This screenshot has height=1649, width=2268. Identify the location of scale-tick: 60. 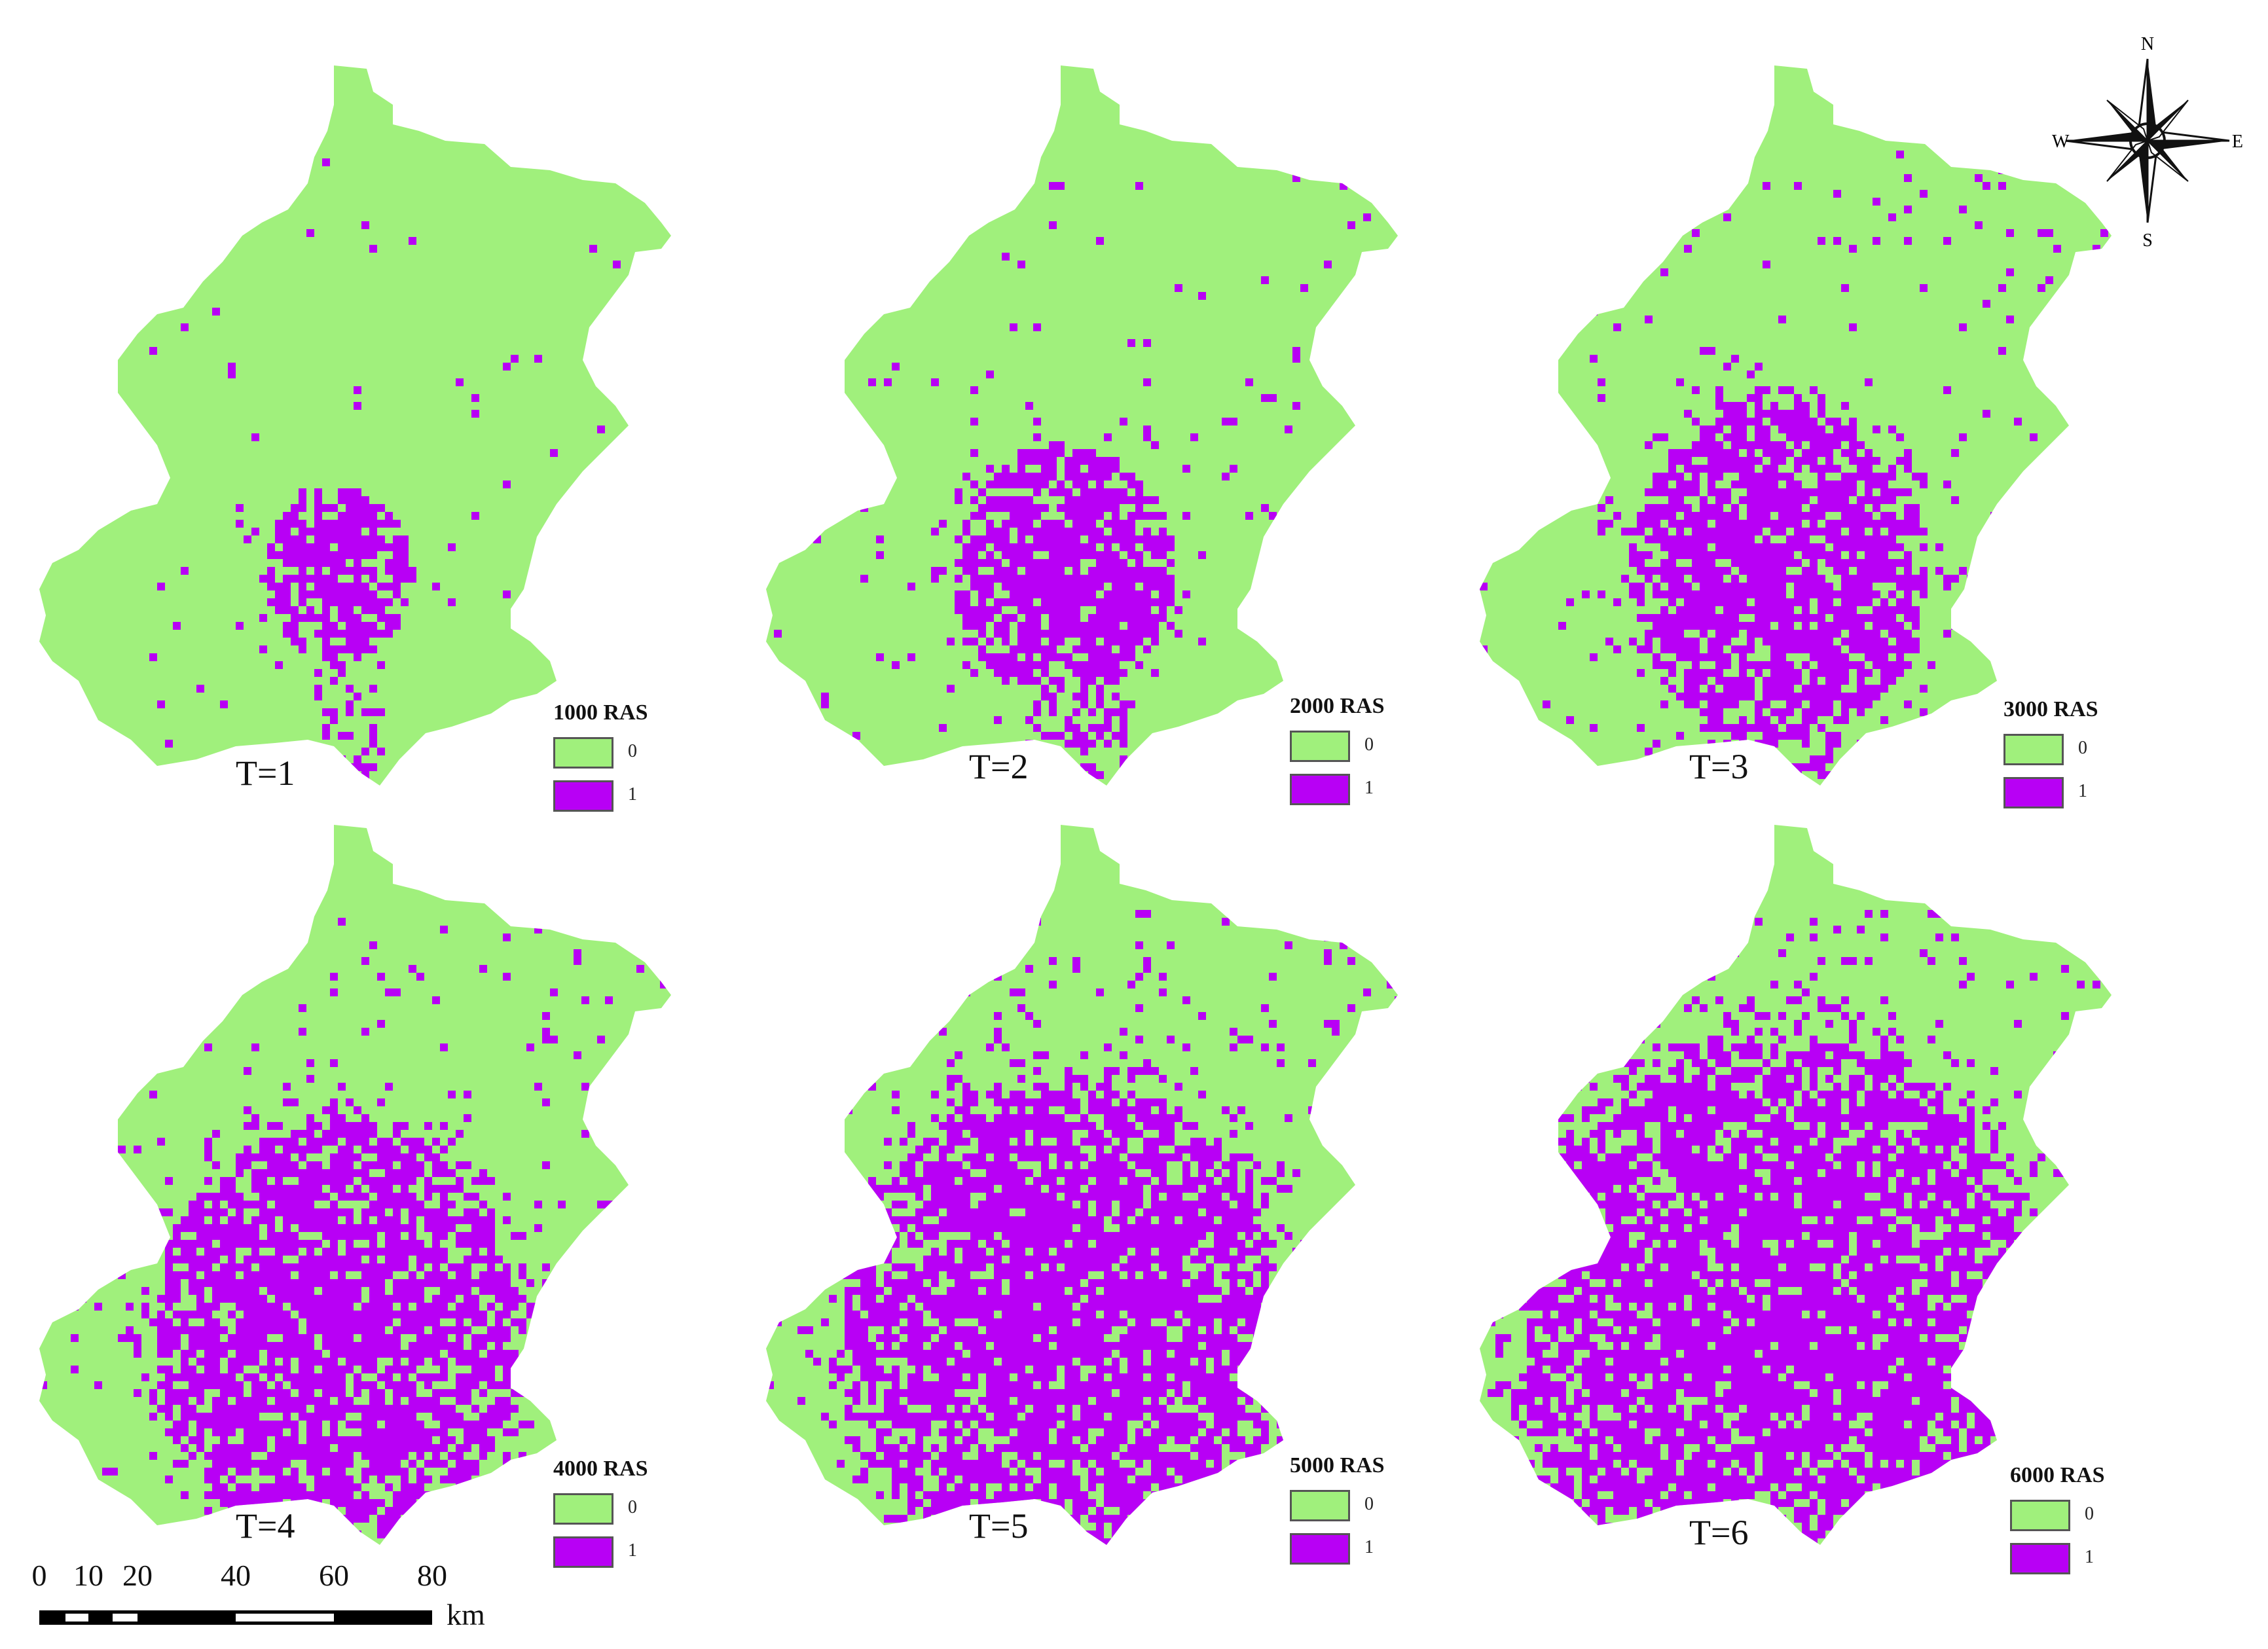
(334, 1575).